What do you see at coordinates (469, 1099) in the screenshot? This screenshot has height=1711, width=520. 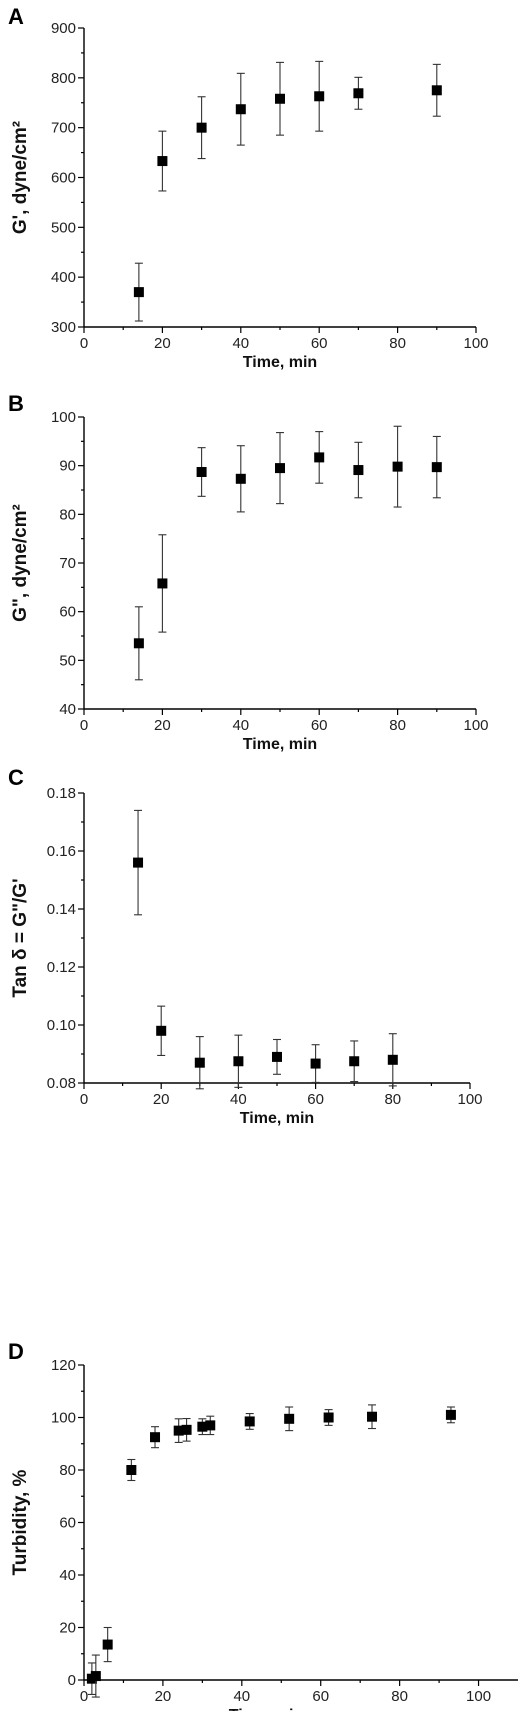 I see `x-tick-label-c: 100` at bounding box center [469, 1099].